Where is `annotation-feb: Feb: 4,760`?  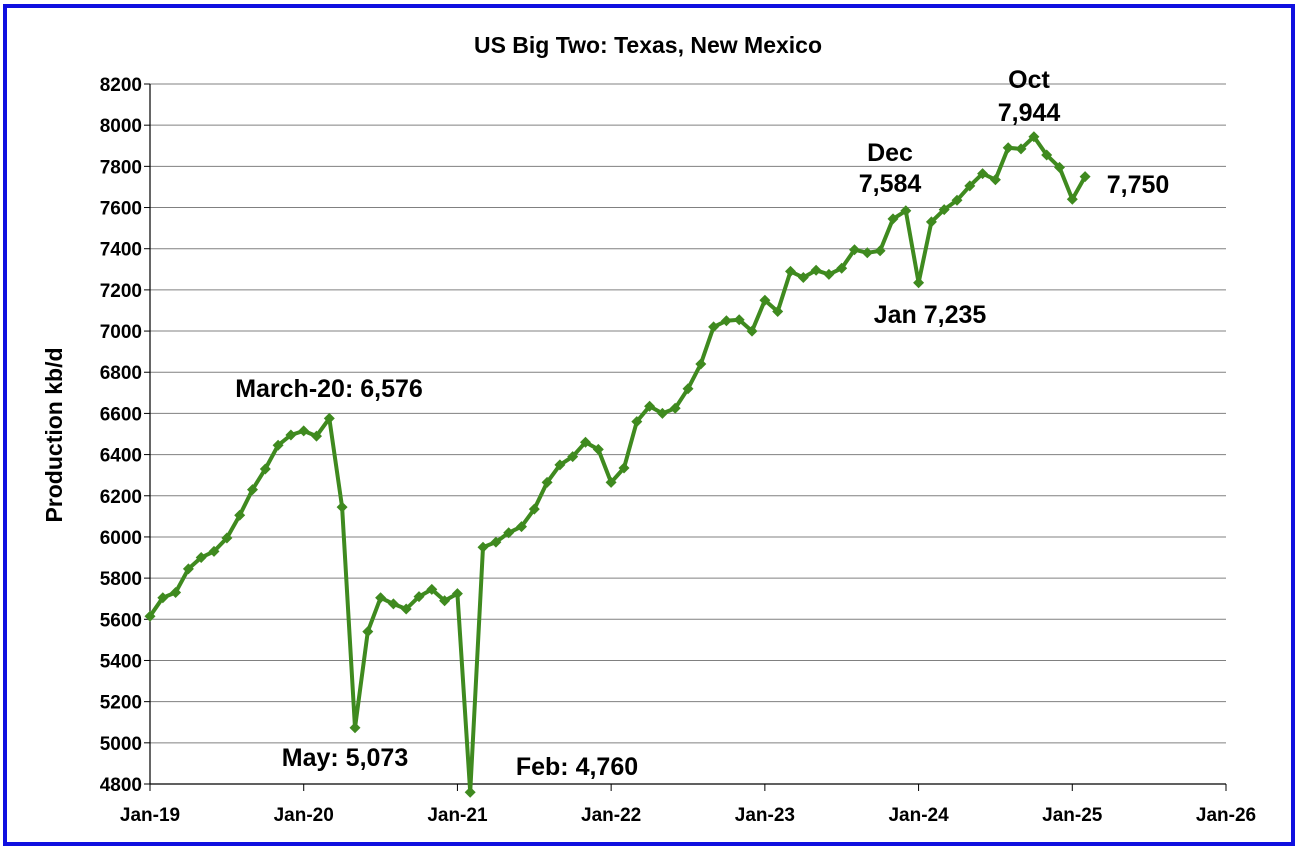
annotation-feb: Feb: 4,760 is located at coordinates (577, 767).